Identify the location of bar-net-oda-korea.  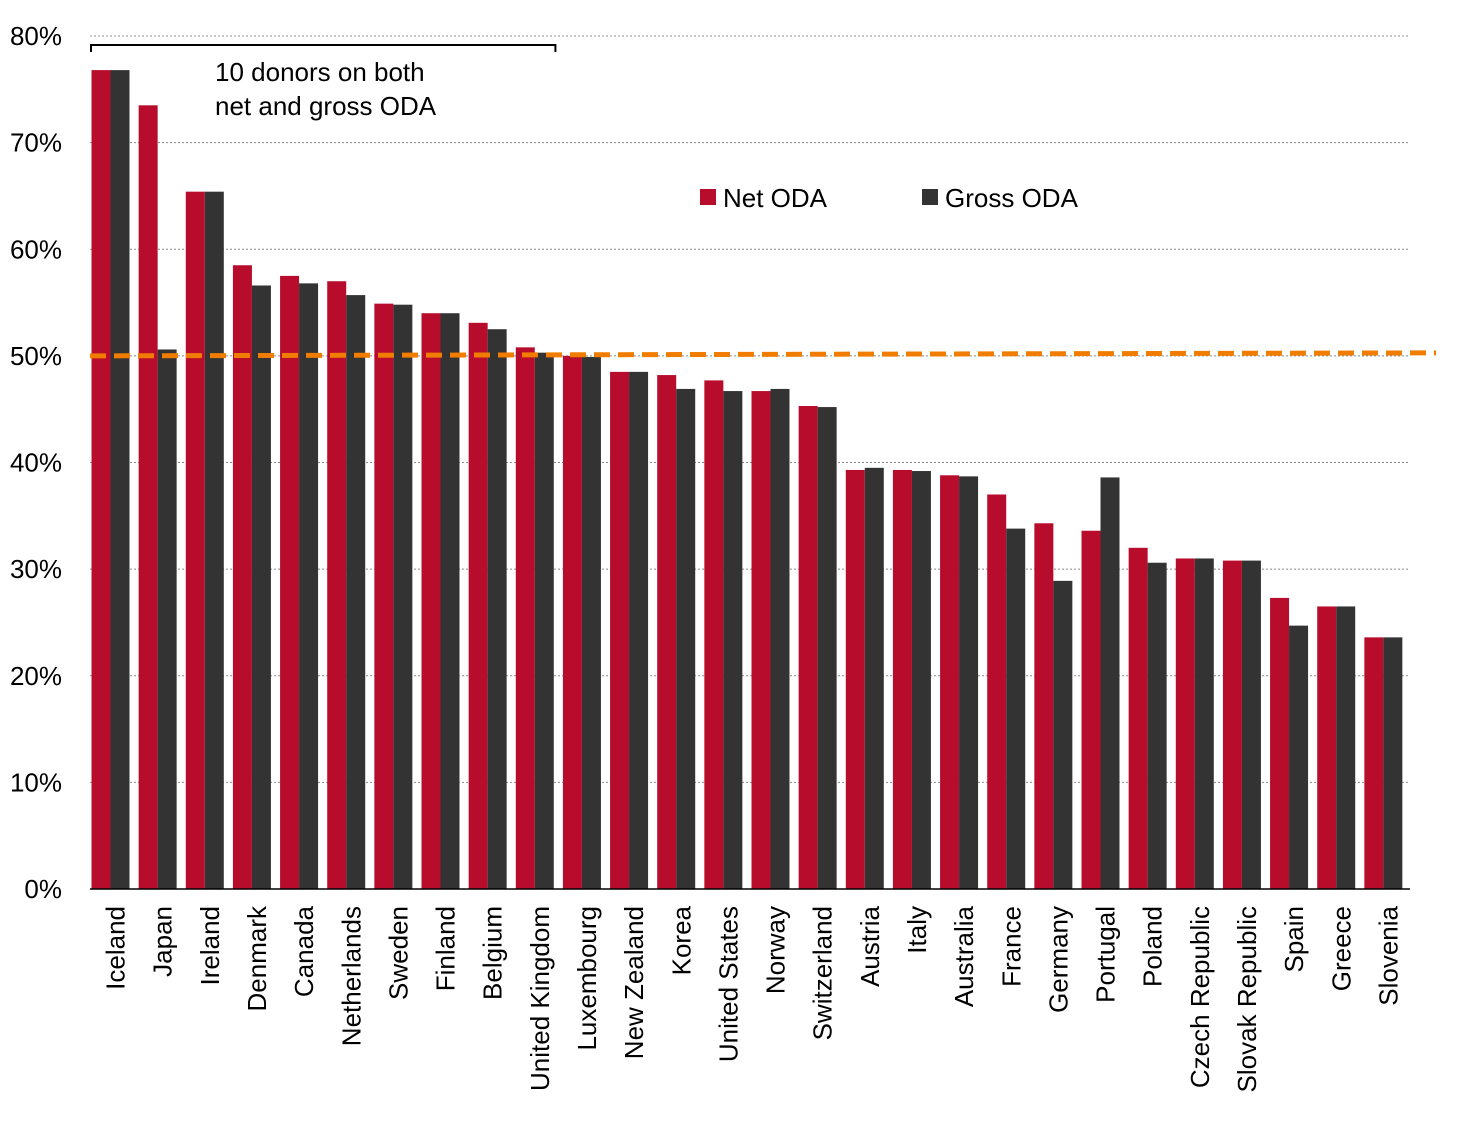
(667, 632).